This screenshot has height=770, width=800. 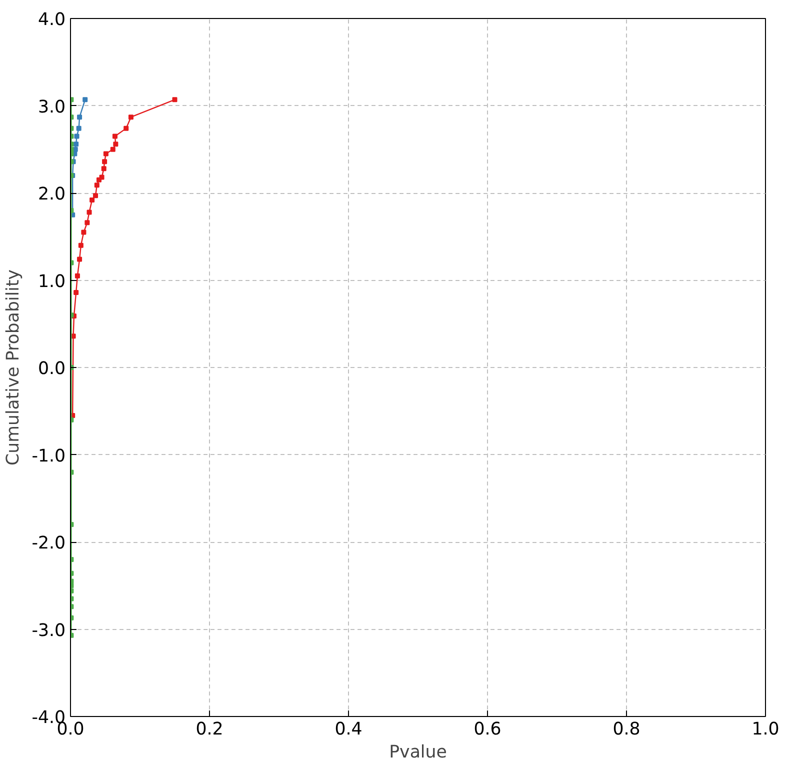 What do you see at coordinates (52, 194) in the screenshot?
I see `y-tick-label: 2.0` at bounding box center [52, 194].